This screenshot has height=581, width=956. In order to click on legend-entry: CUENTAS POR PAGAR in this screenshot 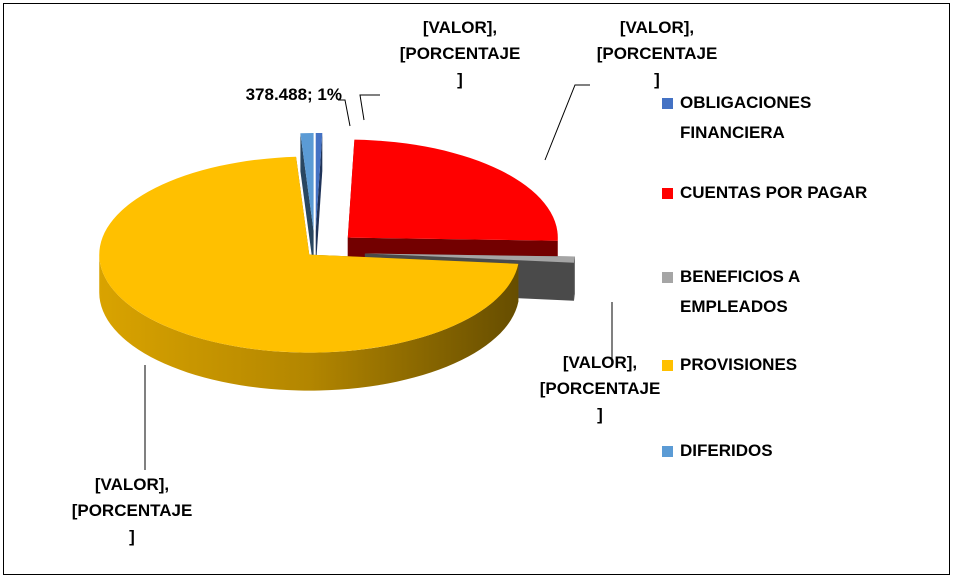, I will do `click(807, 193)`.